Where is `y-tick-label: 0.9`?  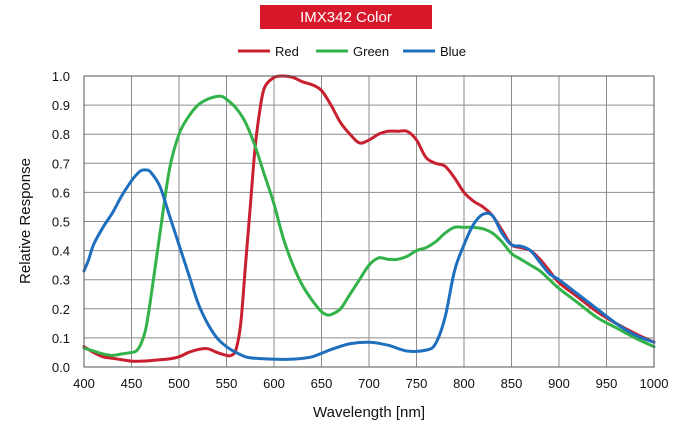
y-tick-label: 0.9 is located at coordinates (61, 105).